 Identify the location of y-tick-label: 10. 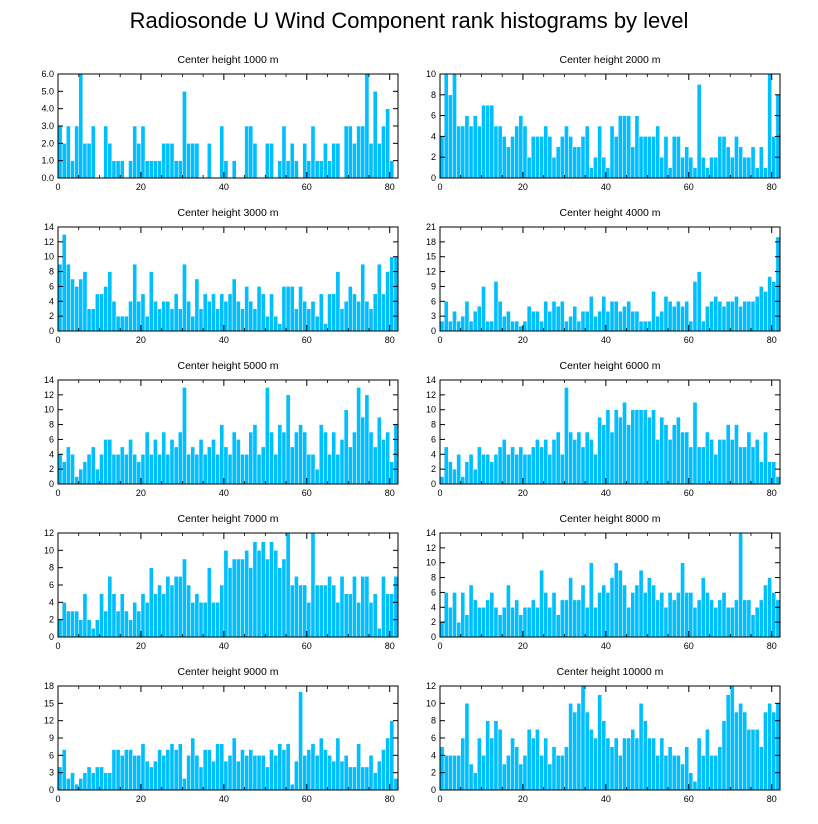
(49, 410).